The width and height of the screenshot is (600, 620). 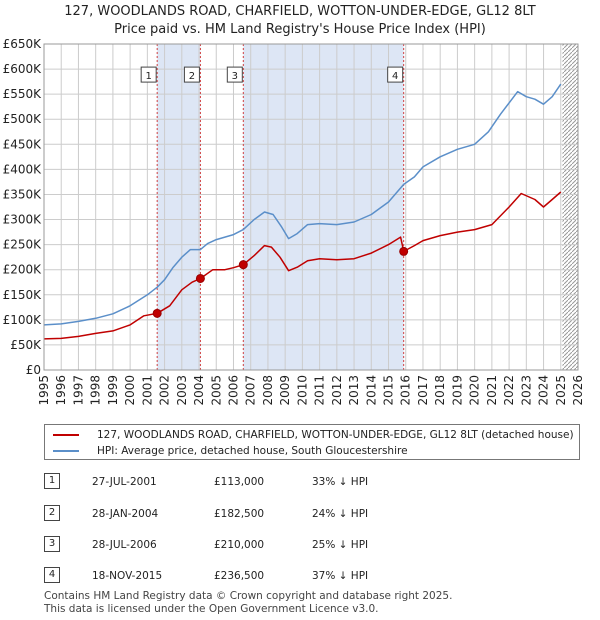 What do you see at coordinates (52, 544) in the screenshot?
I see `sale-number-badge: 3` at bounding box center [52, 544].